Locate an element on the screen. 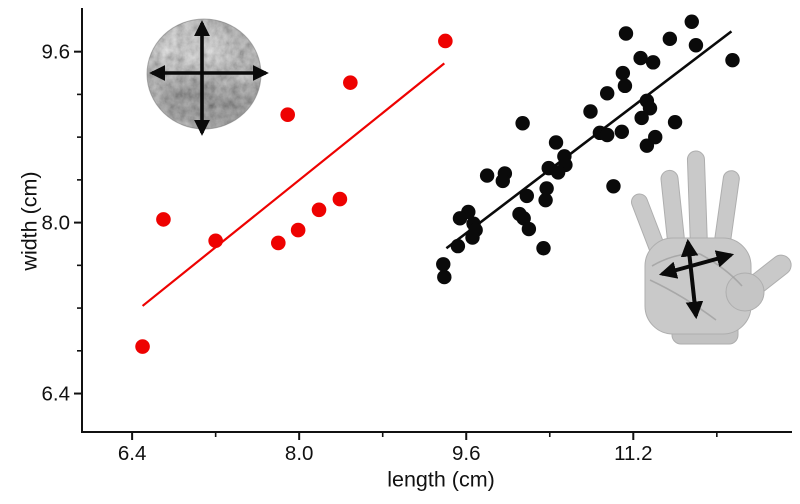 The image size is (800, 504). rock-measure-arrows-icon is located at coordinates (209, 78).